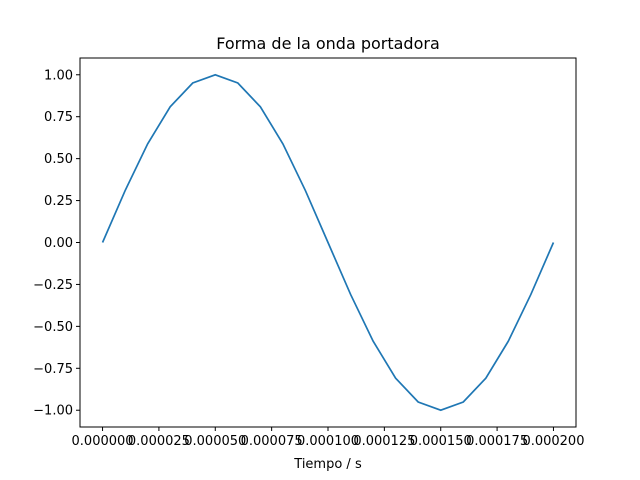  What do you see at coordinates (215, 441) in the screenshot?
I see `x-tick-label: 0.000050` at bounding box center [215, 441].